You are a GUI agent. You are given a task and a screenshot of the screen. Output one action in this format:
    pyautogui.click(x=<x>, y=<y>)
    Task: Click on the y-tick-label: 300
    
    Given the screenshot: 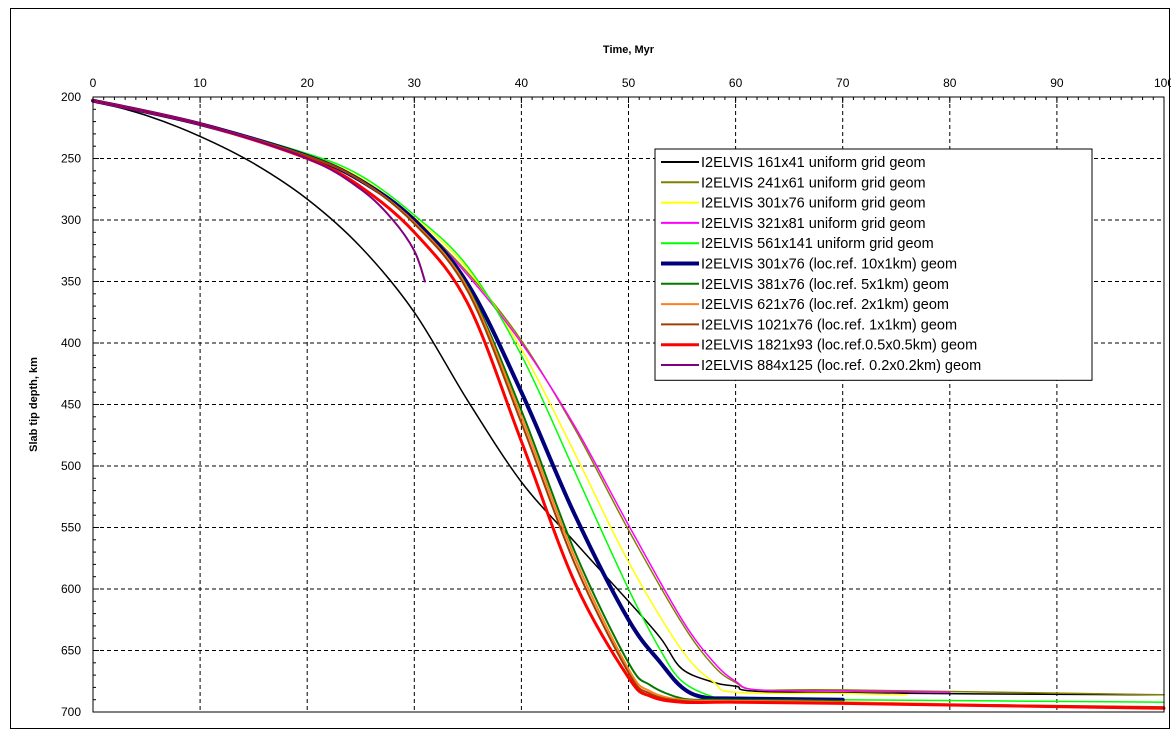 What is the action you would take?
    pyautogui.click(x=71, y=220)
    